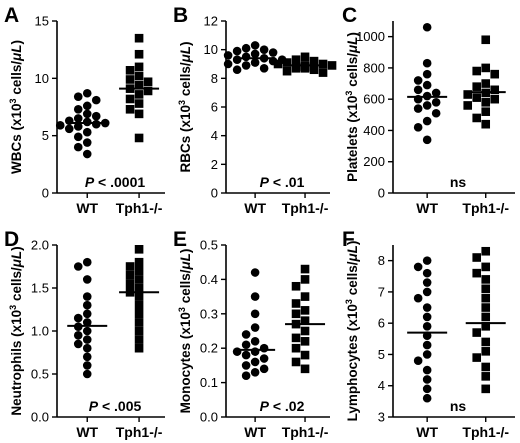 The height and width of the screenshot is (443, 520). I want to click on y-tick-label: 12, so click(211, 21).